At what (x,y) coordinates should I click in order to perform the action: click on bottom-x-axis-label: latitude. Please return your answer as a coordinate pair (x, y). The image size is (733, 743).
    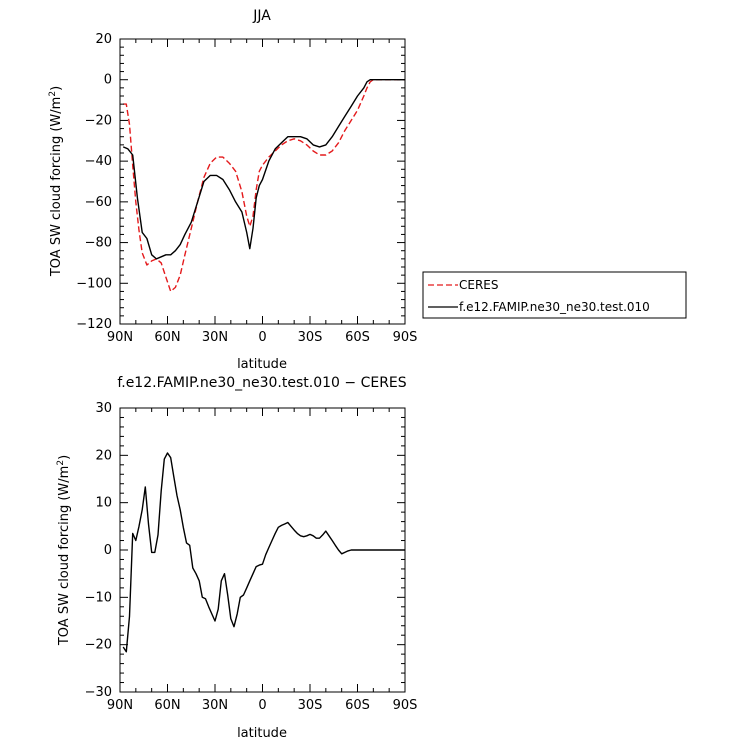
    Looking at the image, I should click on (262, 733).